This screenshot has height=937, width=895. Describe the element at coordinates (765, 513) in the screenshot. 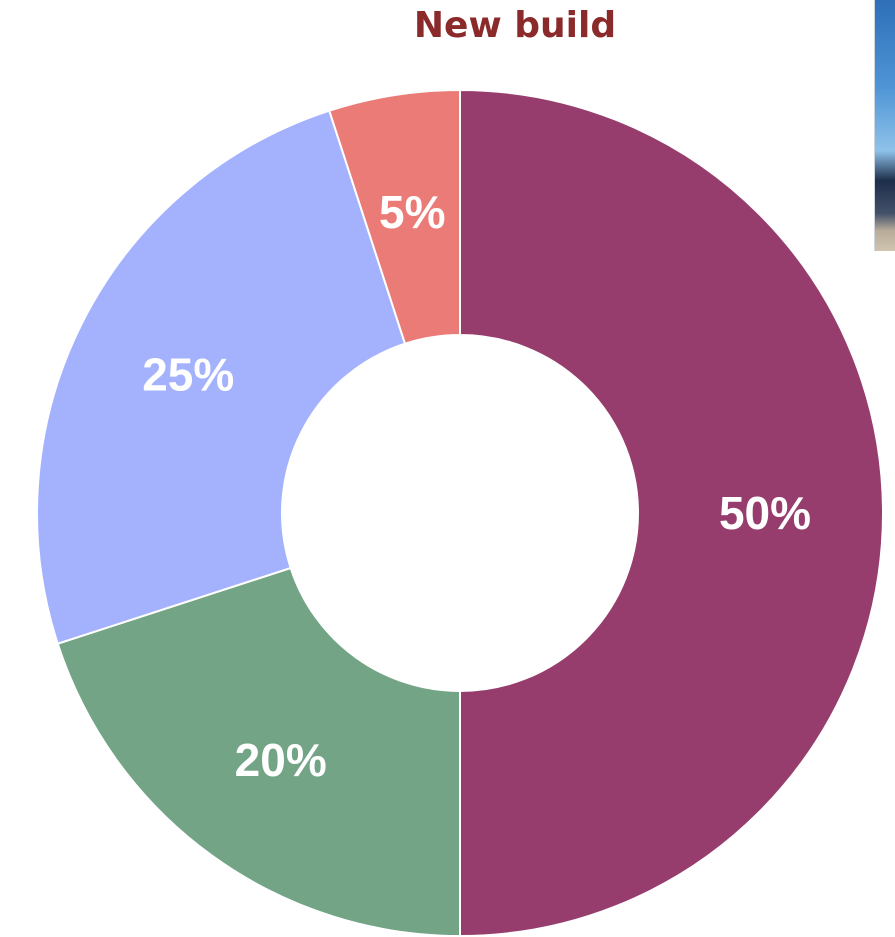

I see `slice-label-0: 50%` at that location.